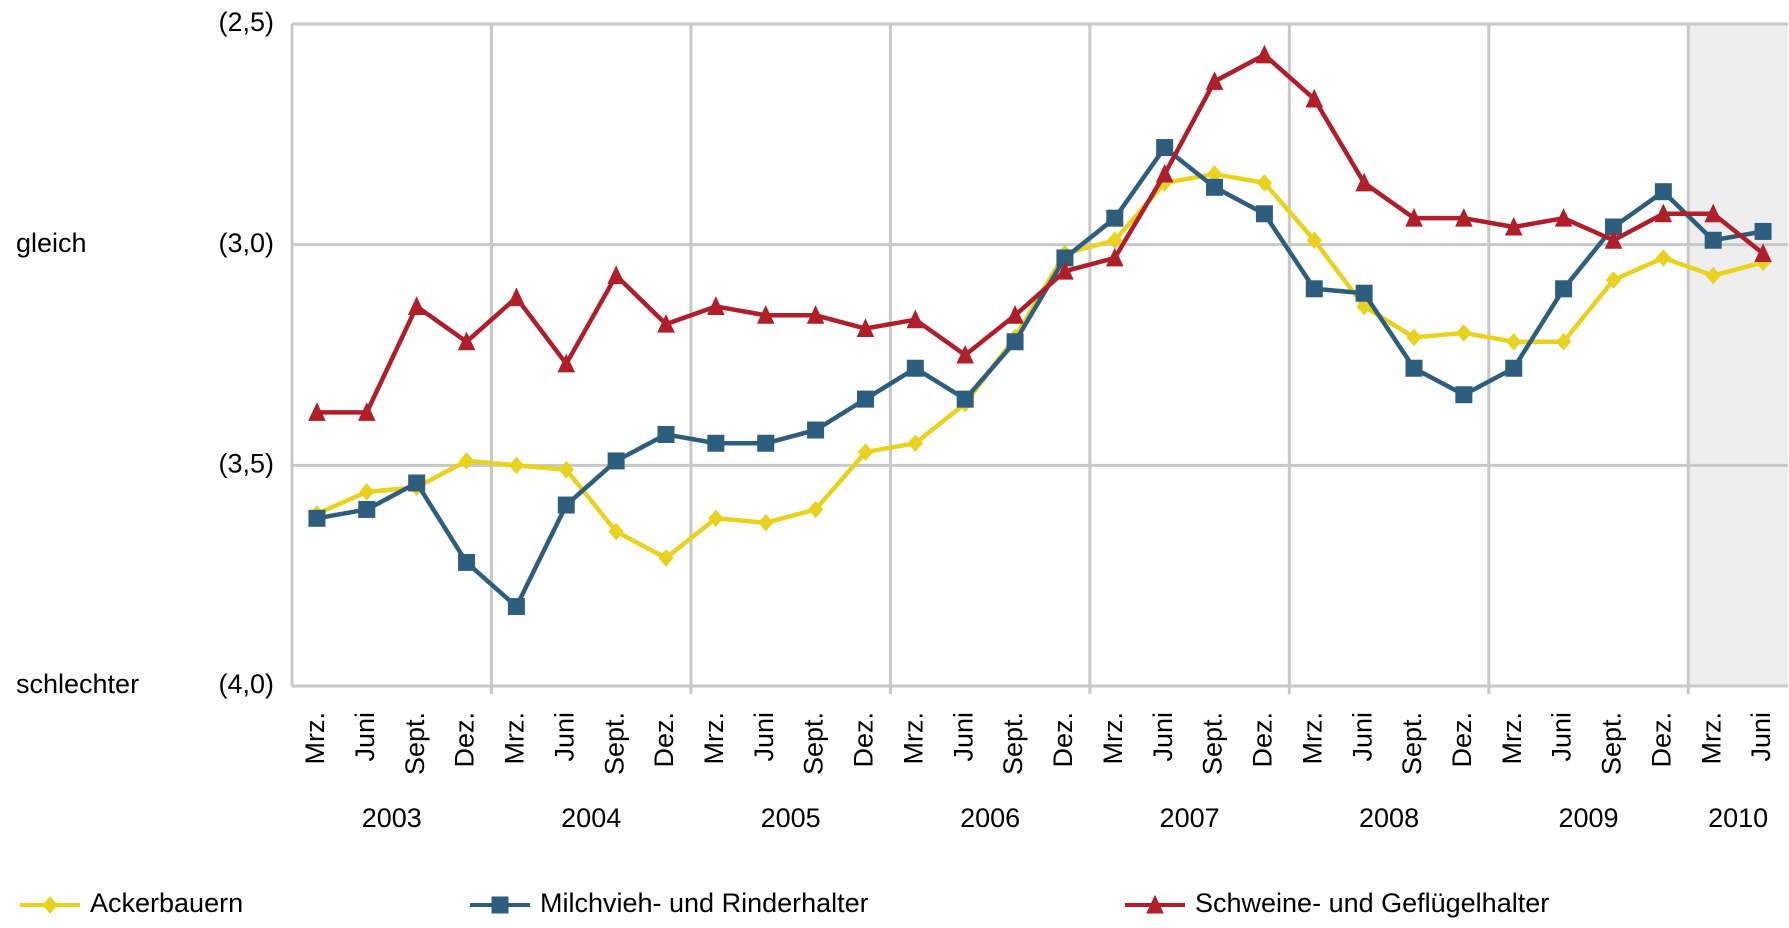 This screenshot has width=1789, height=928. Describe the element at coordinates (246, 684) in the screenshot. I see `y-tick-label: (4,0)` at that location.